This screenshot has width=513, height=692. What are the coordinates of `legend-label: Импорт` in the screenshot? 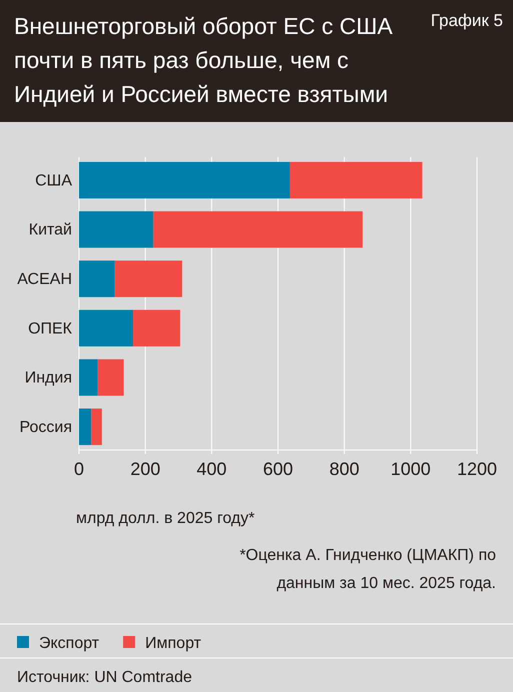 It's located at (173, 643).